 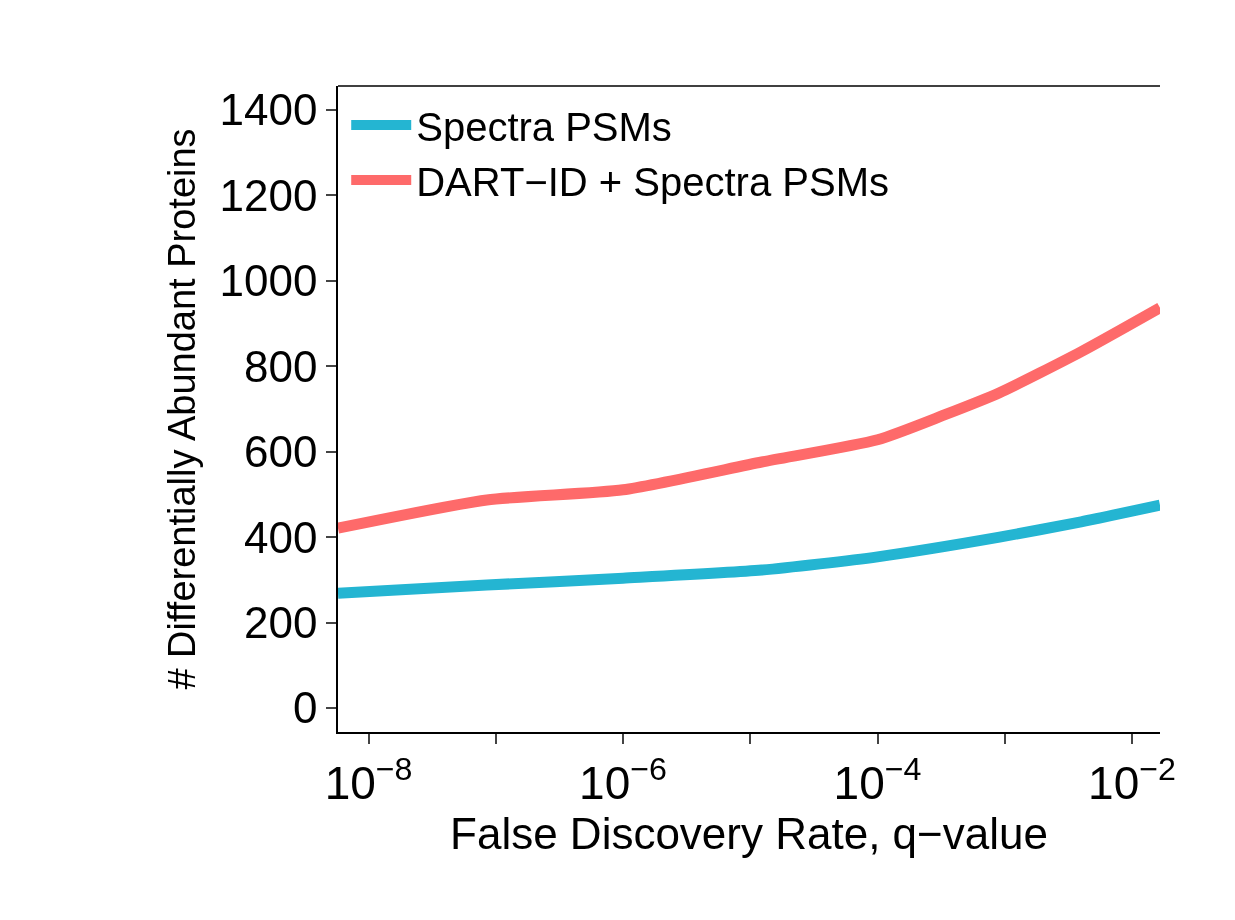 What do you see at coordinates (281, 452) in the screenshot?
I see `y-tick-label: 600` at bounding box center [281, 452].